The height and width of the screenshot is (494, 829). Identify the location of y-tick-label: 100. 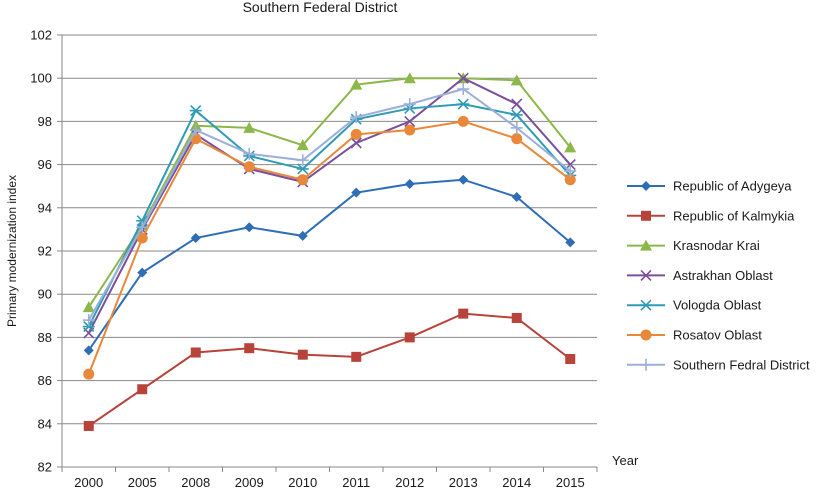
(41, 78).